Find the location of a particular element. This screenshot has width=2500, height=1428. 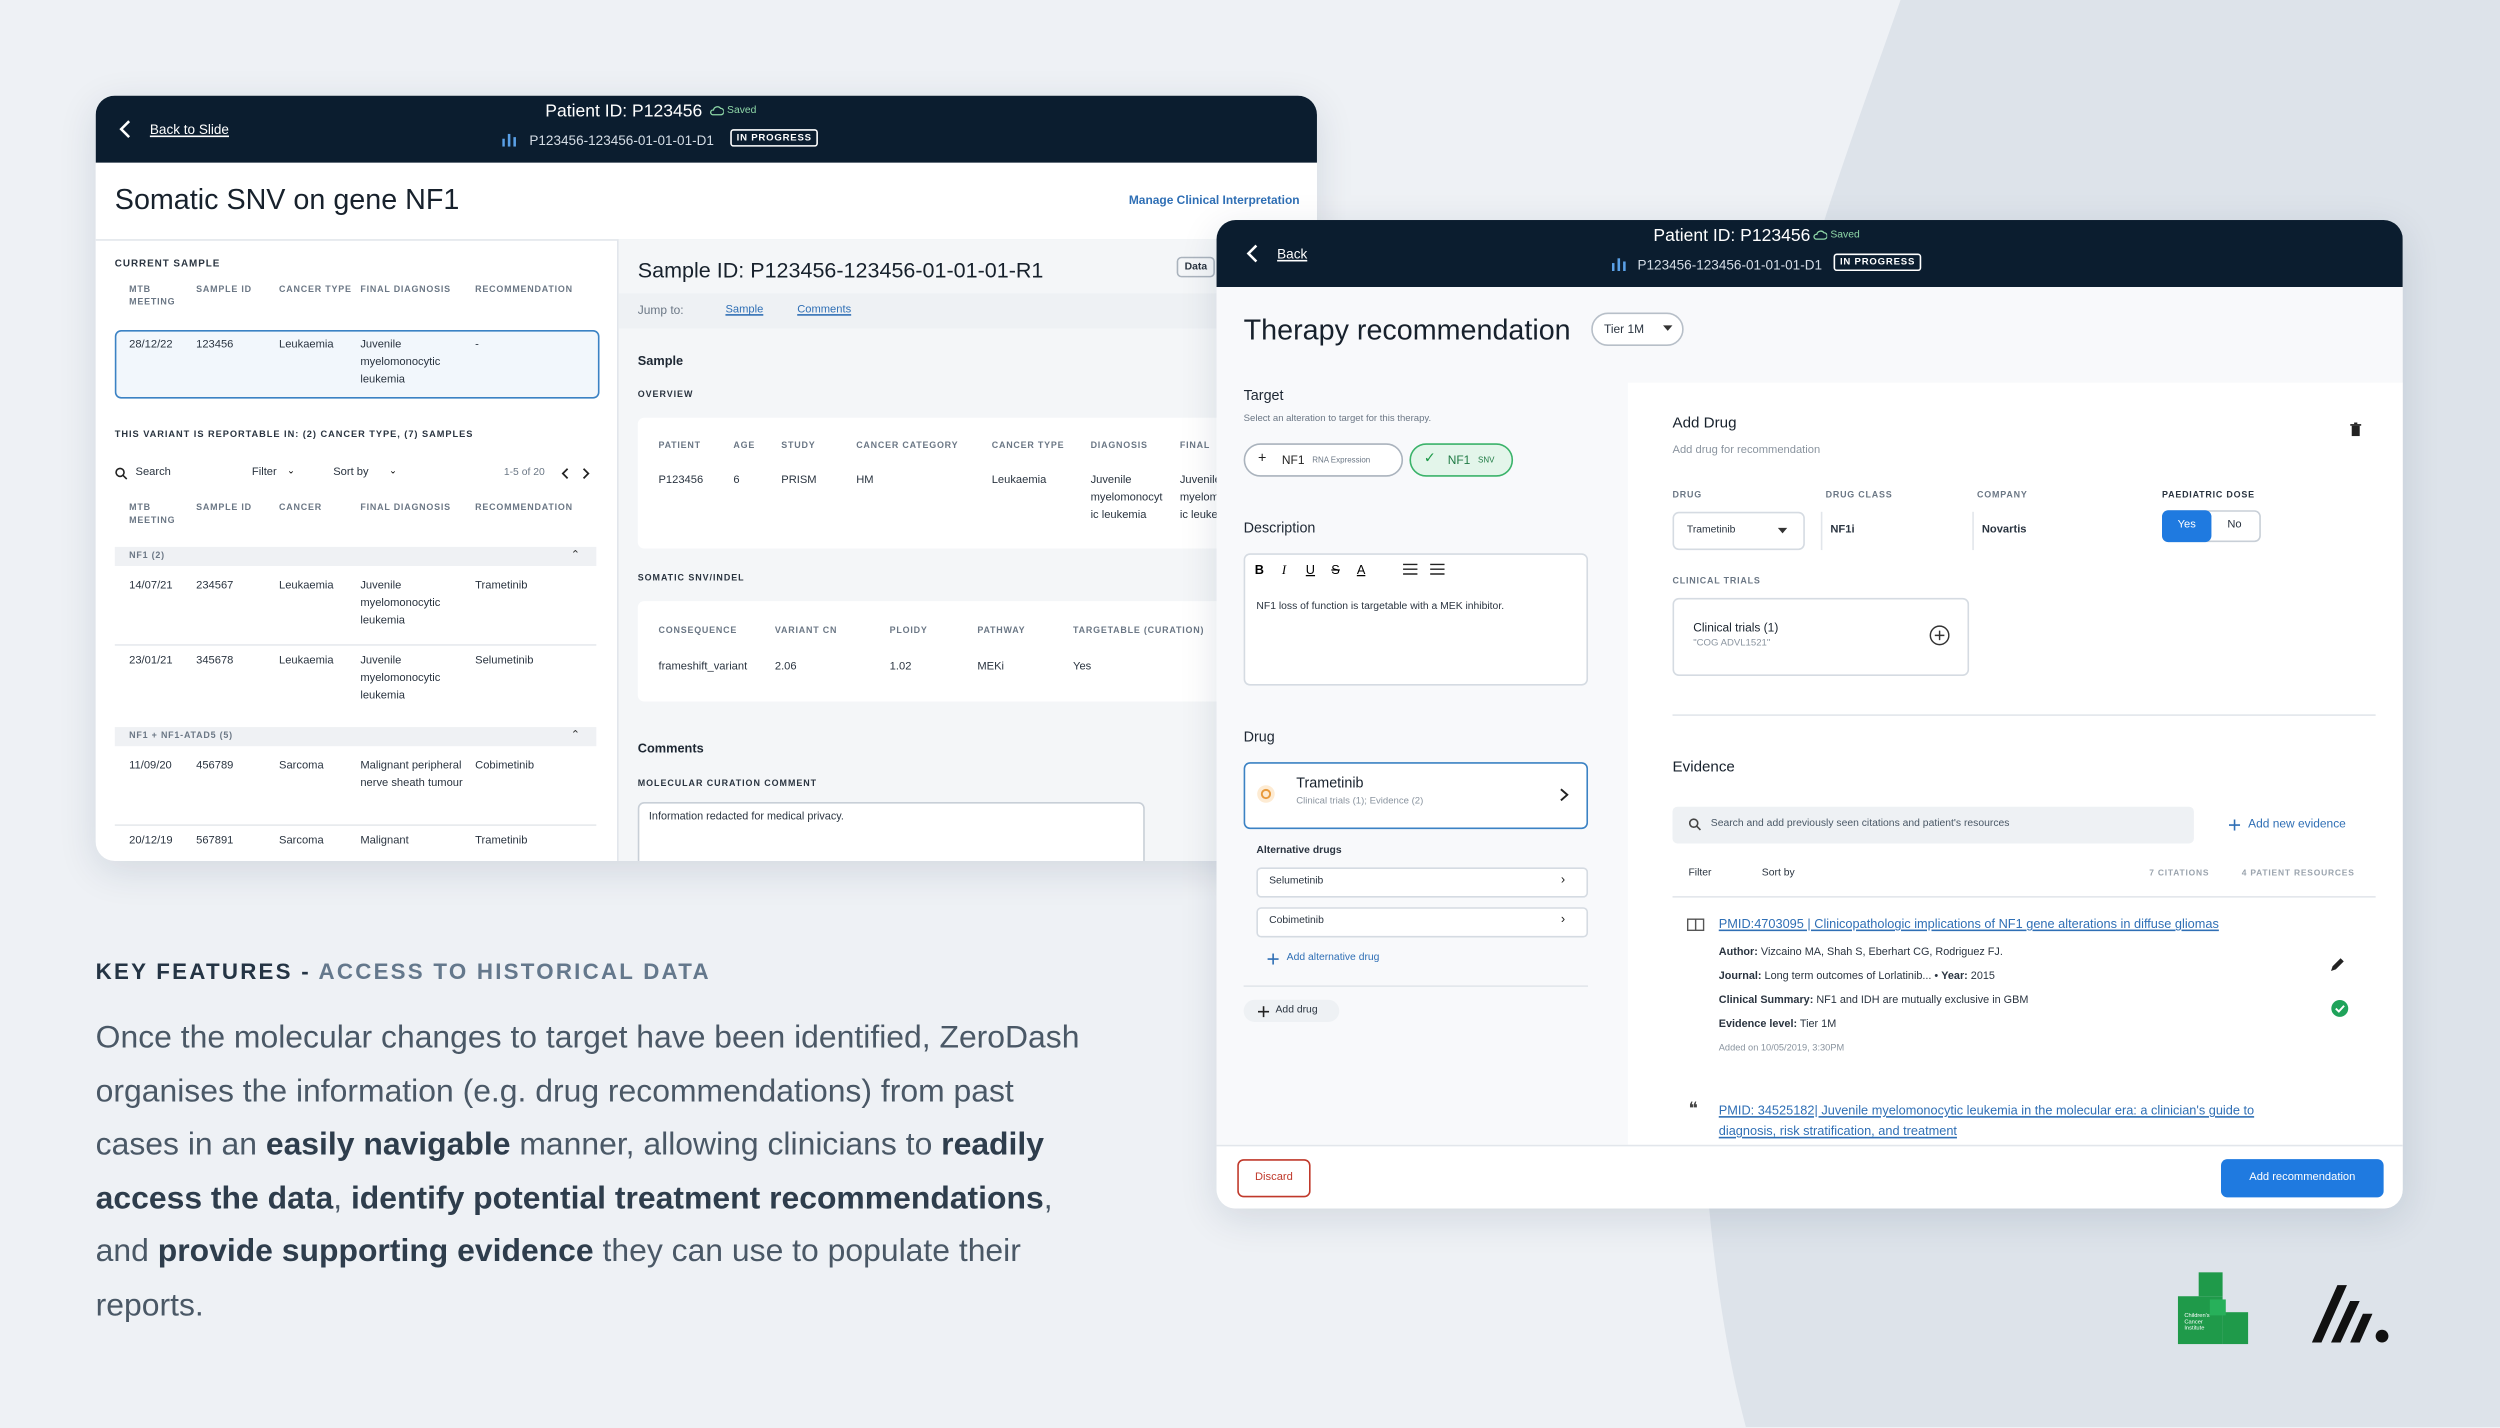

check-icon: ✓ is located at coordinates (1429, 457).